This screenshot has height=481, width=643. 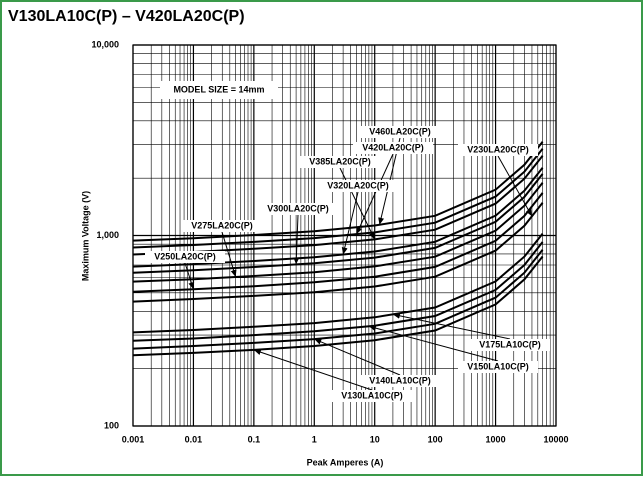 What do you see at coordinates (345, 462) in the screenshot?
I see `x-axis-label: Peak Amperes (A)` at bounding box center [345, 462].